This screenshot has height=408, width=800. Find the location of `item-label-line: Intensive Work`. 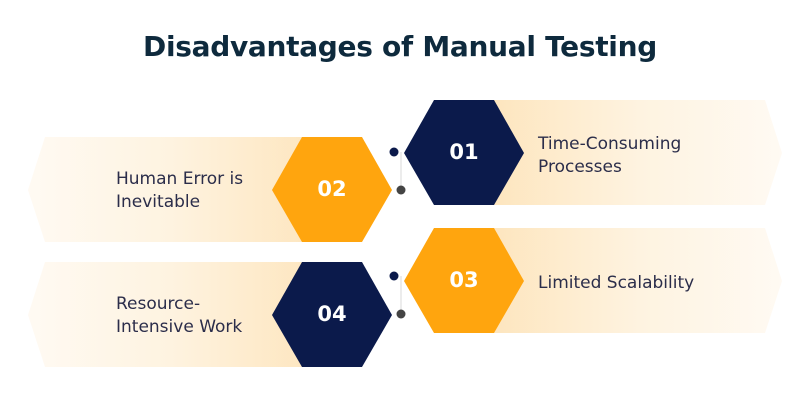

item-label-line: Intensive Work is located at coordinates (179, 327).